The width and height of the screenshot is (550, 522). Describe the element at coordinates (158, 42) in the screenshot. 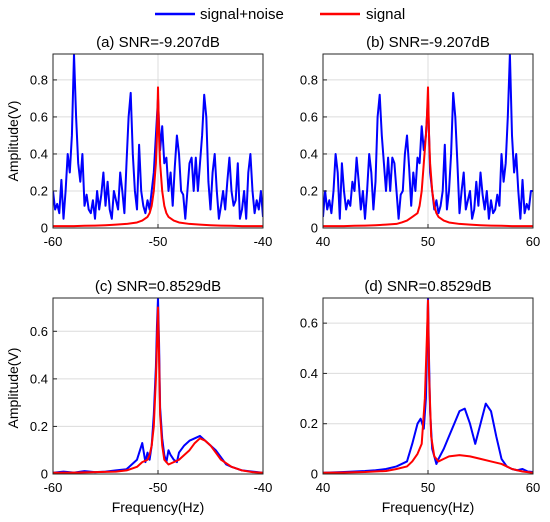

I see `panel-title: (a) SNR=-9.207dB` at that location.